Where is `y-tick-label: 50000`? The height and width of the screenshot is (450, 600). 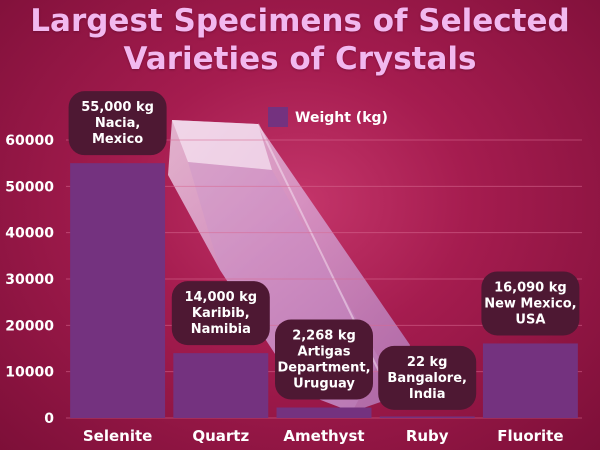 y-tick-label: 50000 is located at coordinates (29, 187).